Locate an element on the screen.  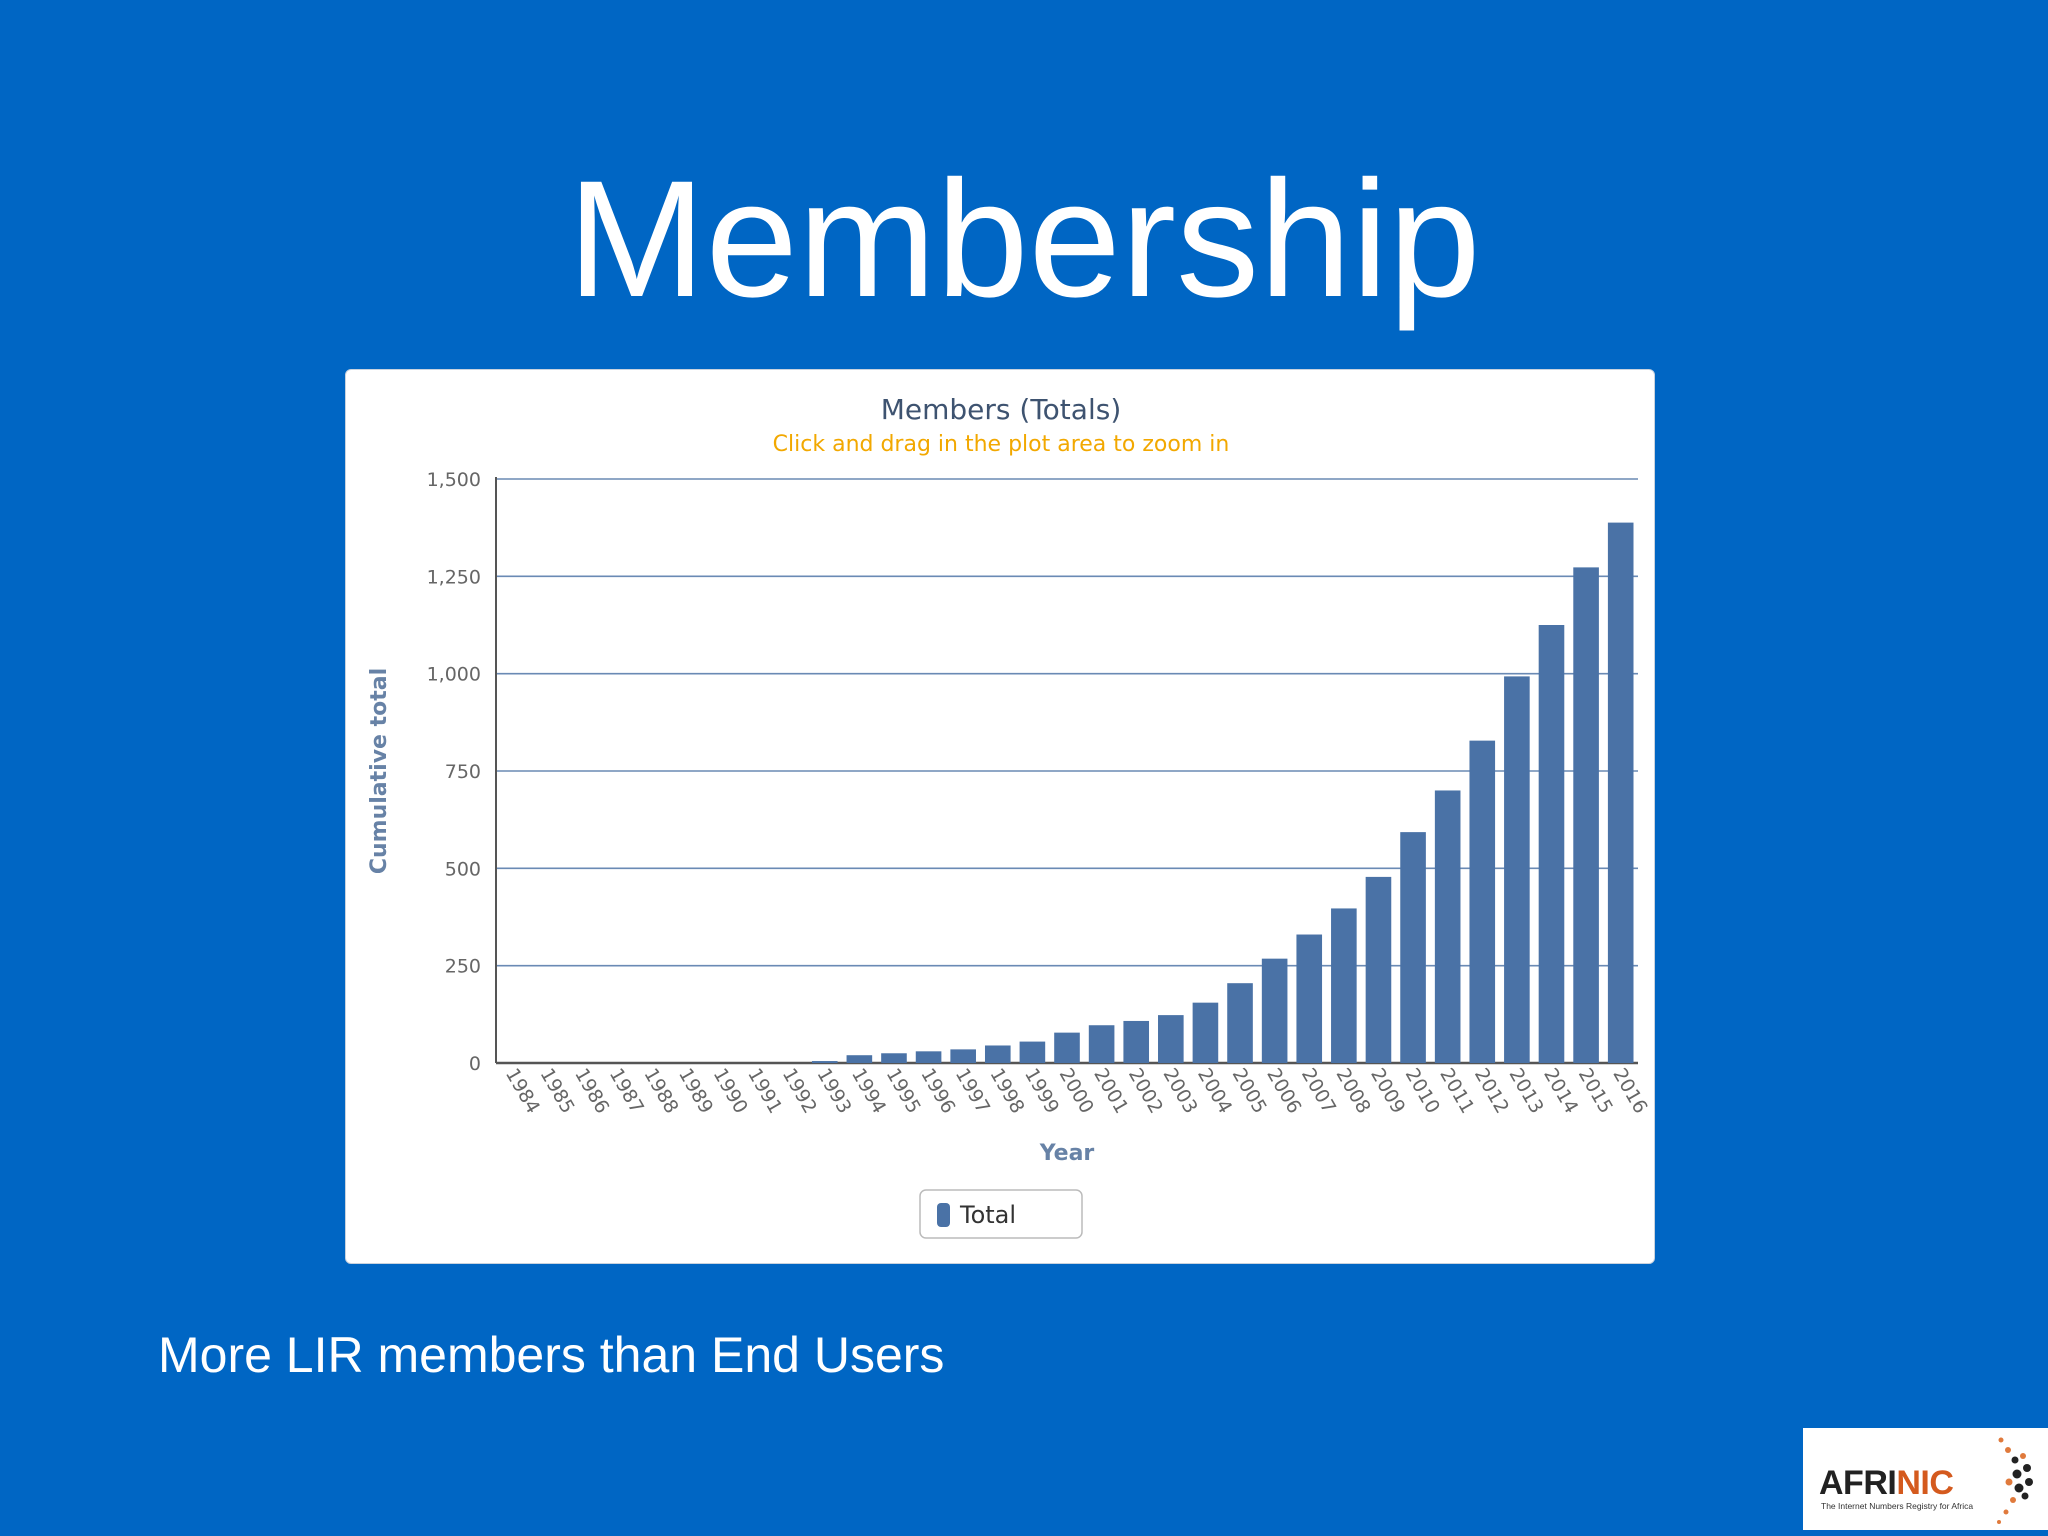
bar-2007 is located at coordinates (1309, 998).